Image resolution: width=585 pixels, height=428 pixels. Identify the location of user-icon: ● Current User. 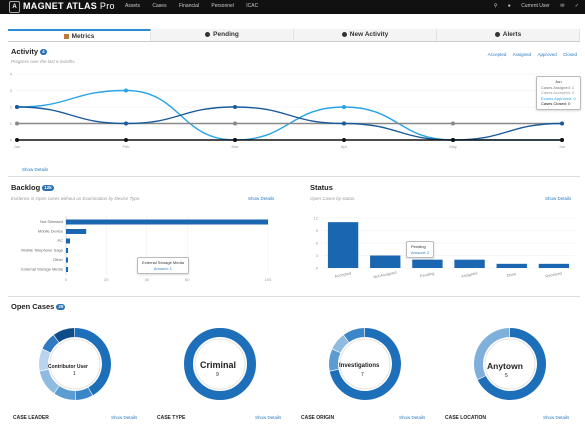
(528, 6).